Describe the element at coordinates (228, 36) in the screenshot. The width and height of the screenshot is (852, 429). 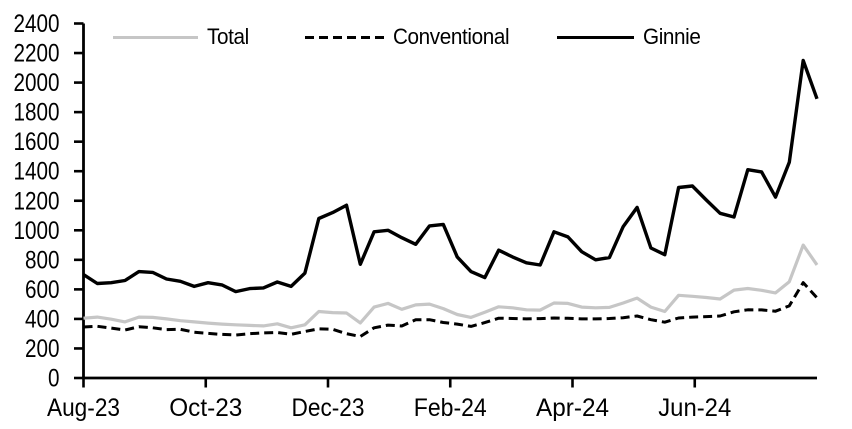
I see `legend-label-total: Total` at that location.